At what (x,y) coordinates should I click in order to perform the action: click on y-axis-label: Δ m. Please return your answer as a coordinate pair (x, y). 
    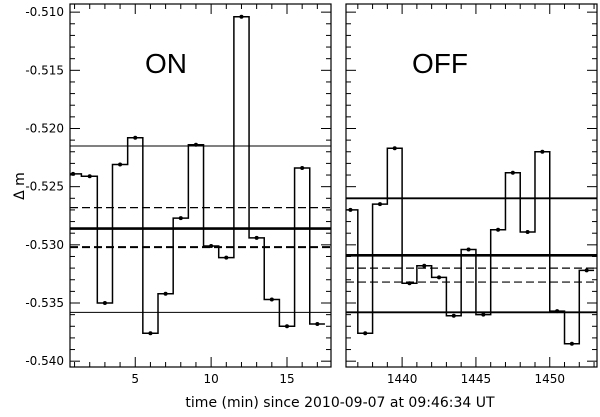
    Looking at the image, I should click on (20, 186).